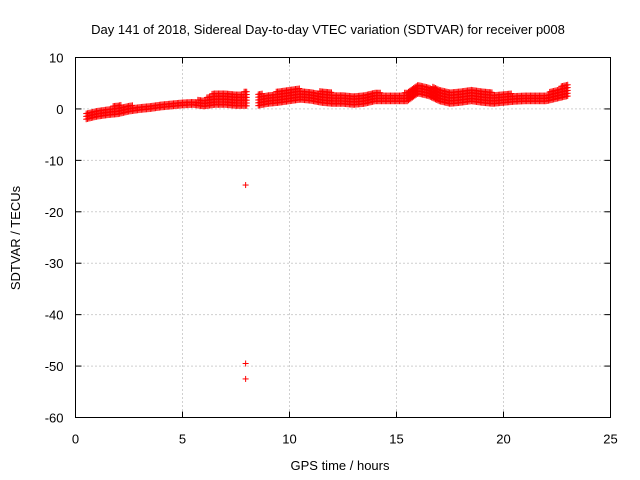 The image size is (640, 480). What do you see at coordinates (54, 263) in the screenshot?
I see `y-tick-label: -30` at bounding box center [54, 263].